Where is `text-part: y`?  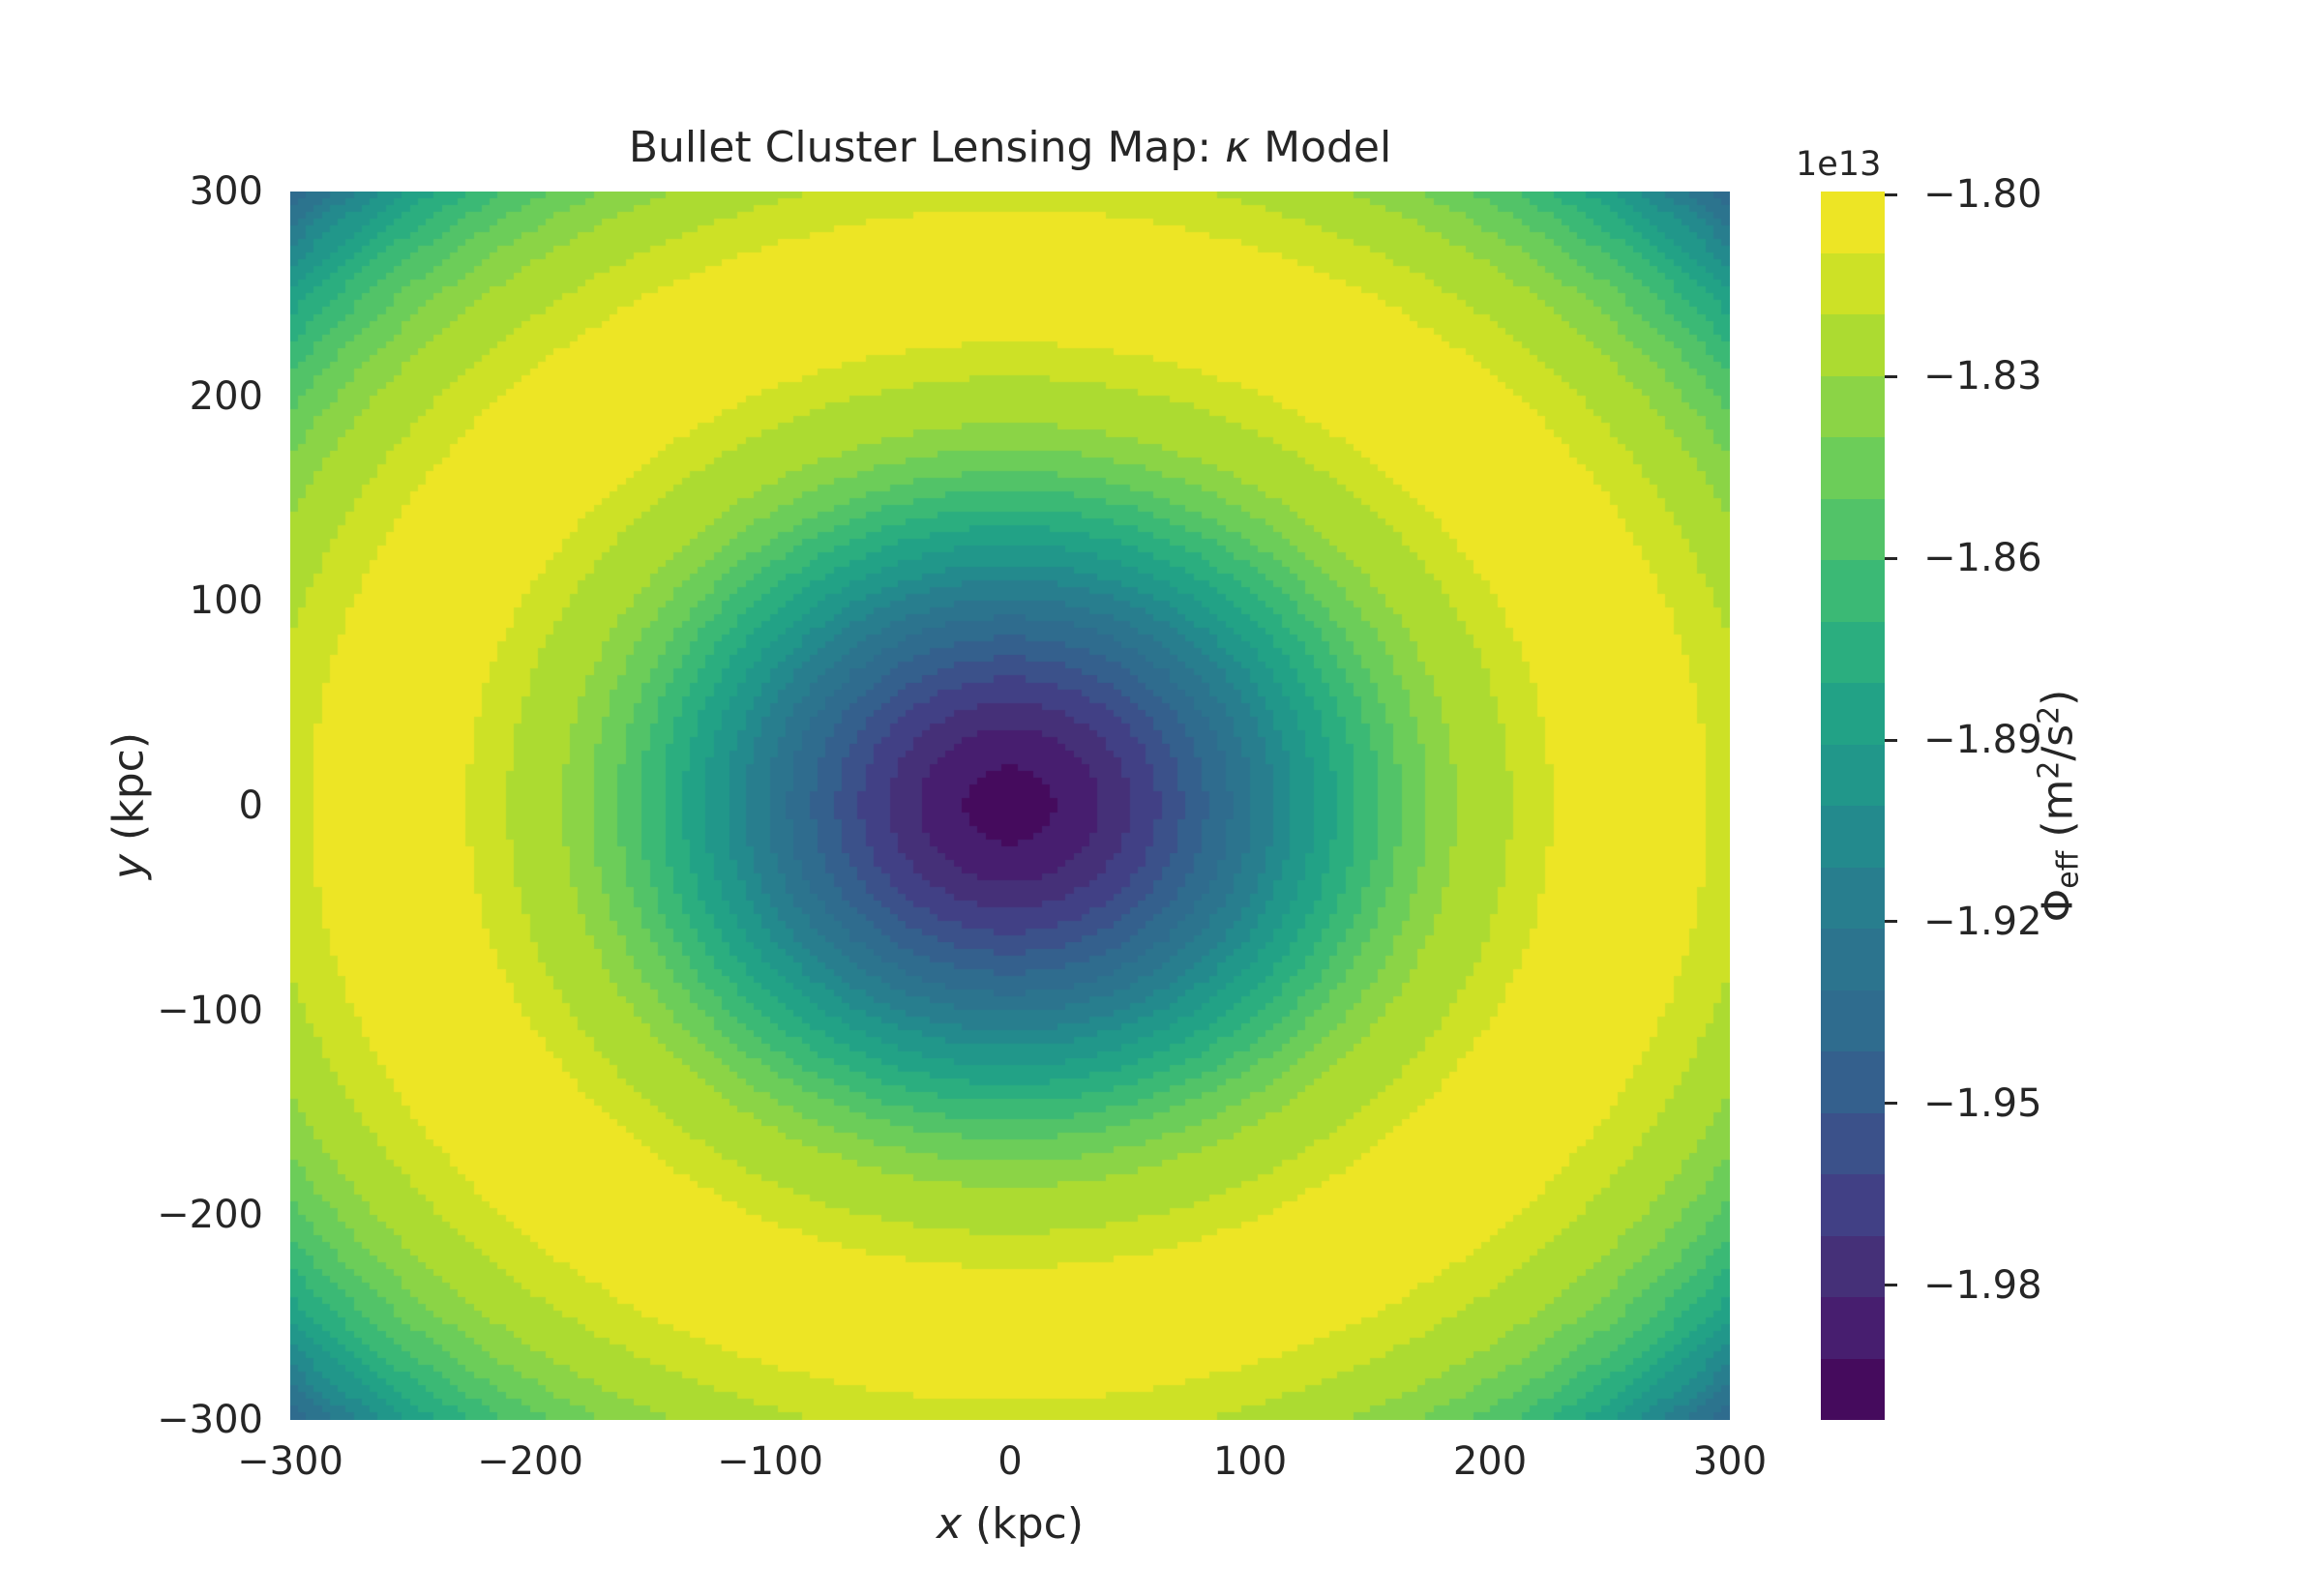 text-part: y is located at coordinates (129, 866).